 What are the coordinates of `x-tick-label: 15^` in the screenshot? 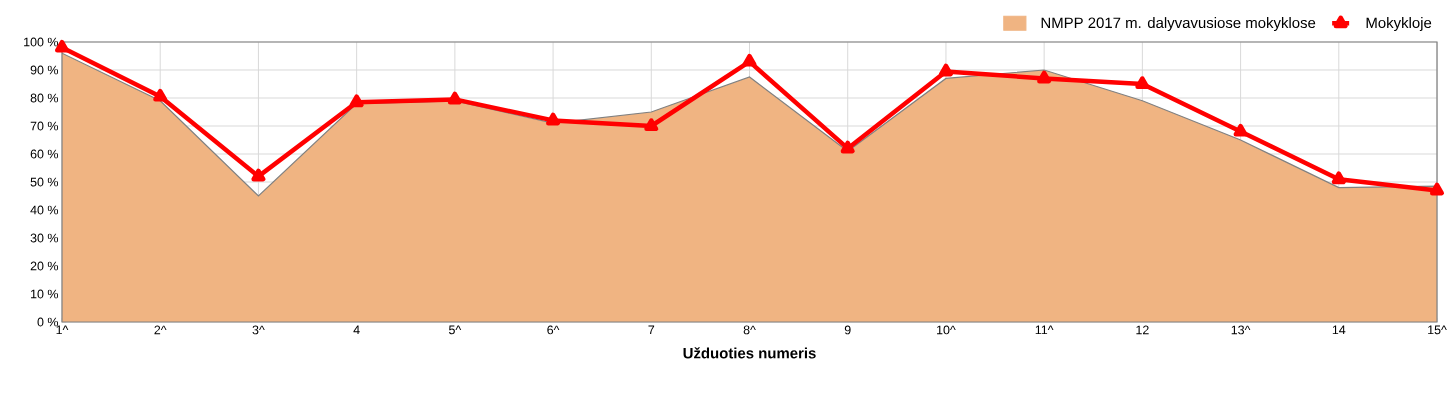 It's located at (1437, 330).